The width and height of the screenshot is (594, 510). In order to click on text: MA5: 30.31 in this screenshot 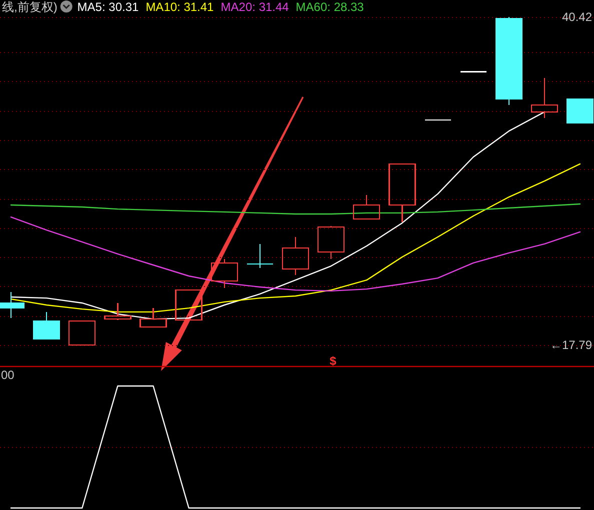, I will do `click(108, 7)`.